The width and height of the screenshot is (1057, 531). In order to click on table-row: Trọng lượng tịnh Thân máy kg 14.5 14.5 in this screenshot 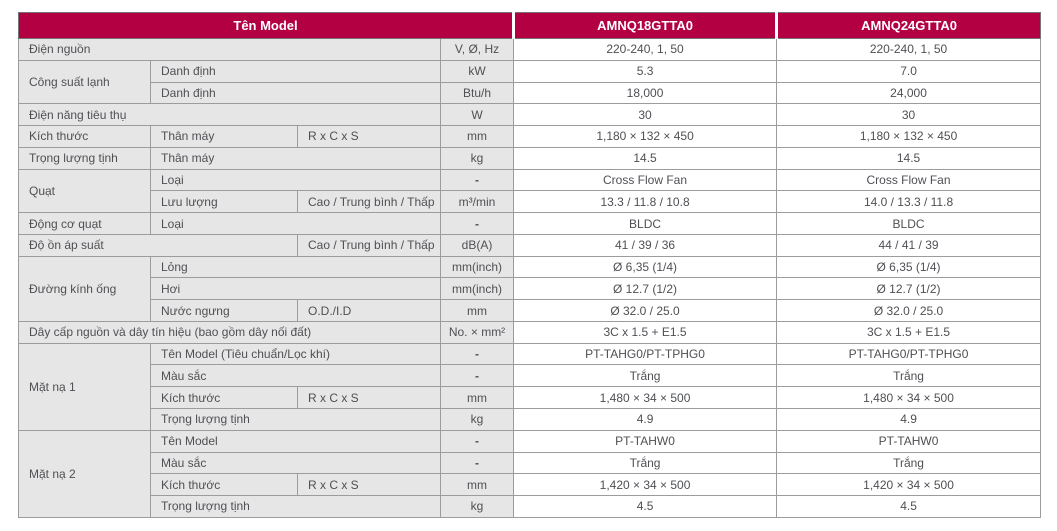, I will do `click(530, 158)`.